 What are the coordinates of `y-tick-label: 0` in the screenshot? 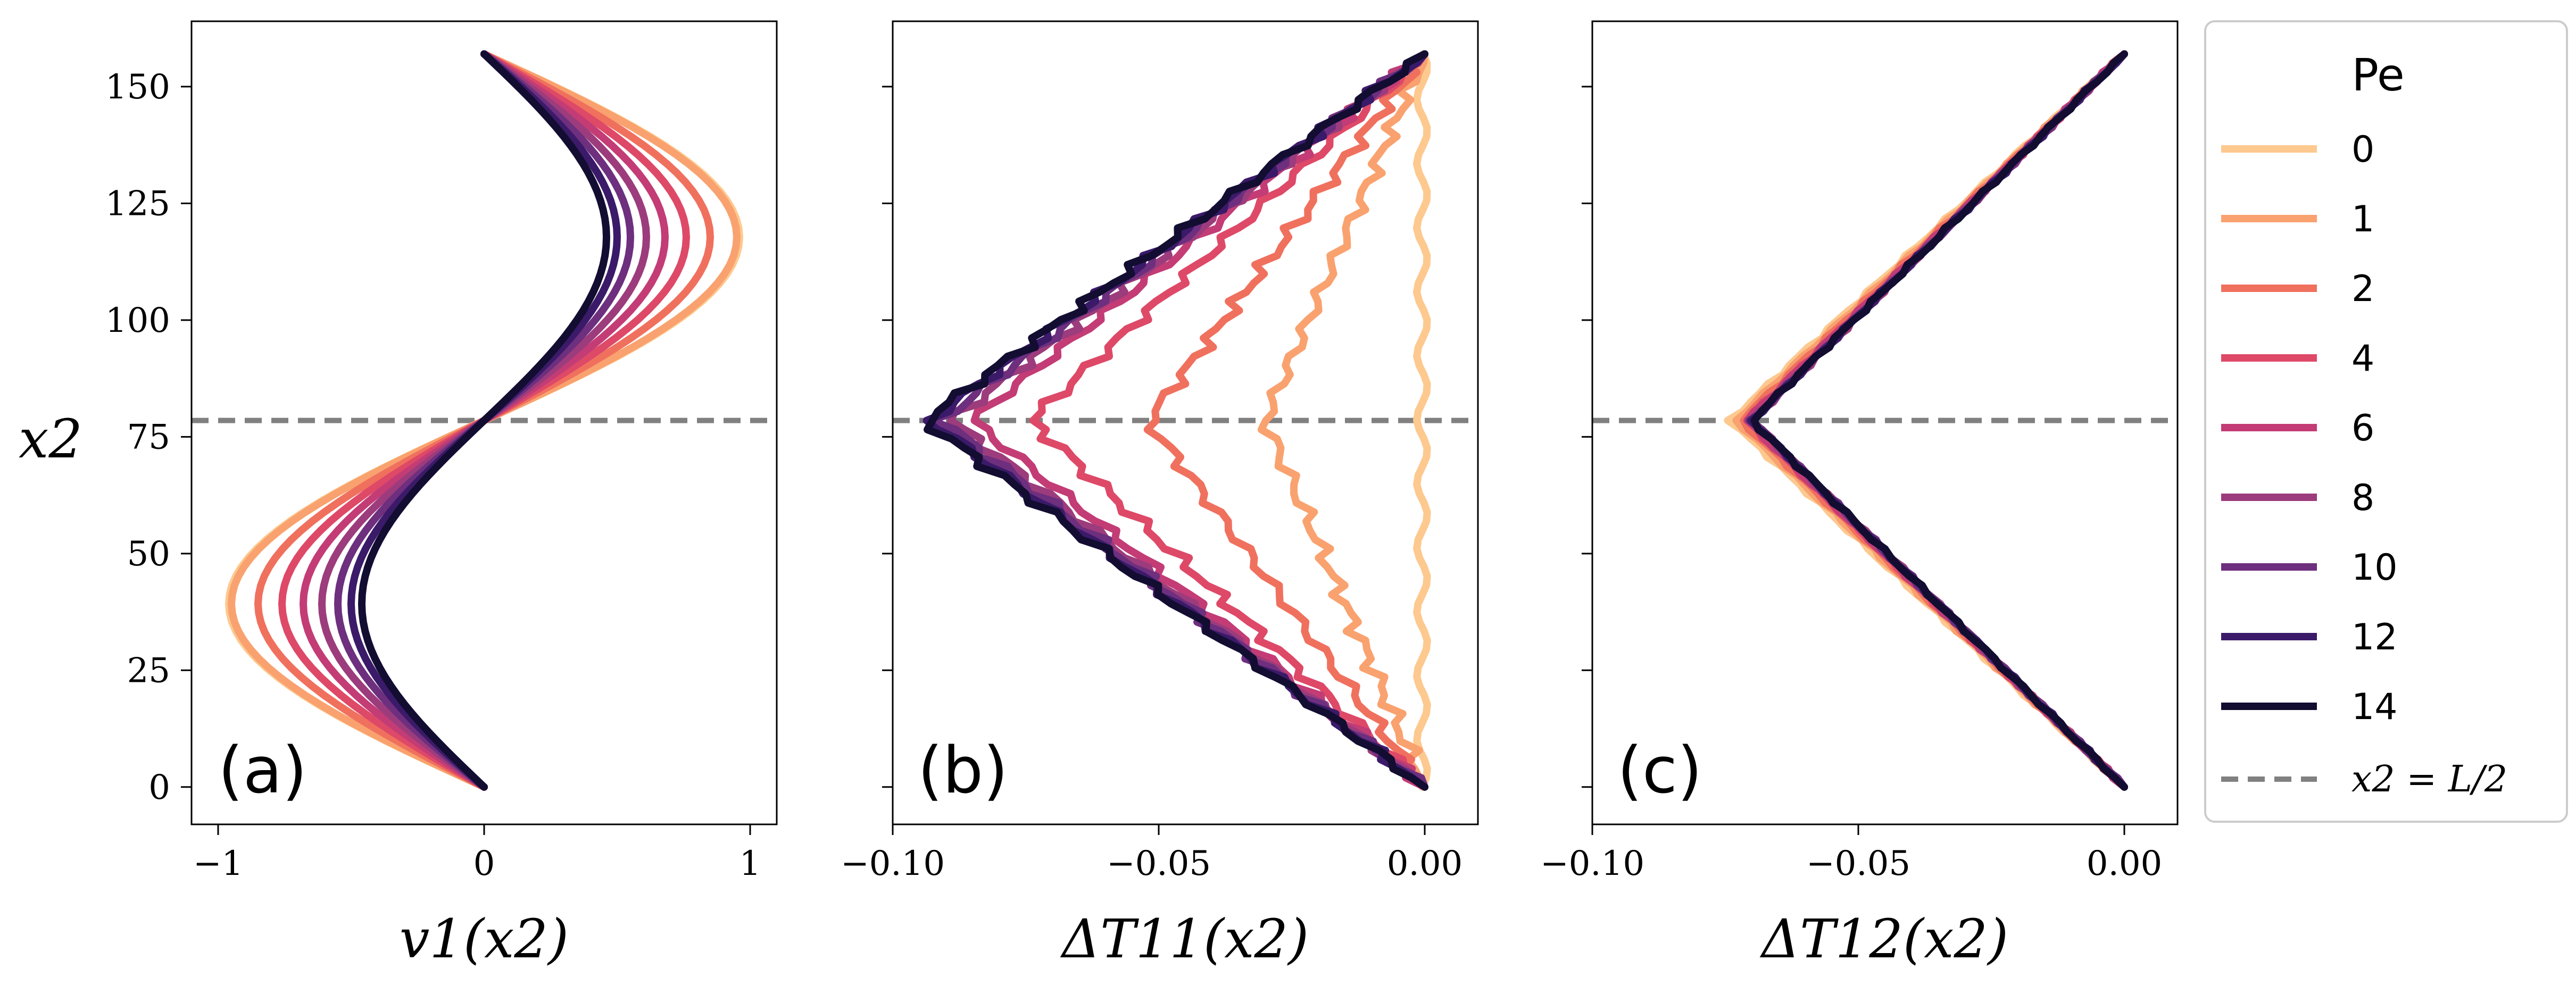 It's located at (159, 787).